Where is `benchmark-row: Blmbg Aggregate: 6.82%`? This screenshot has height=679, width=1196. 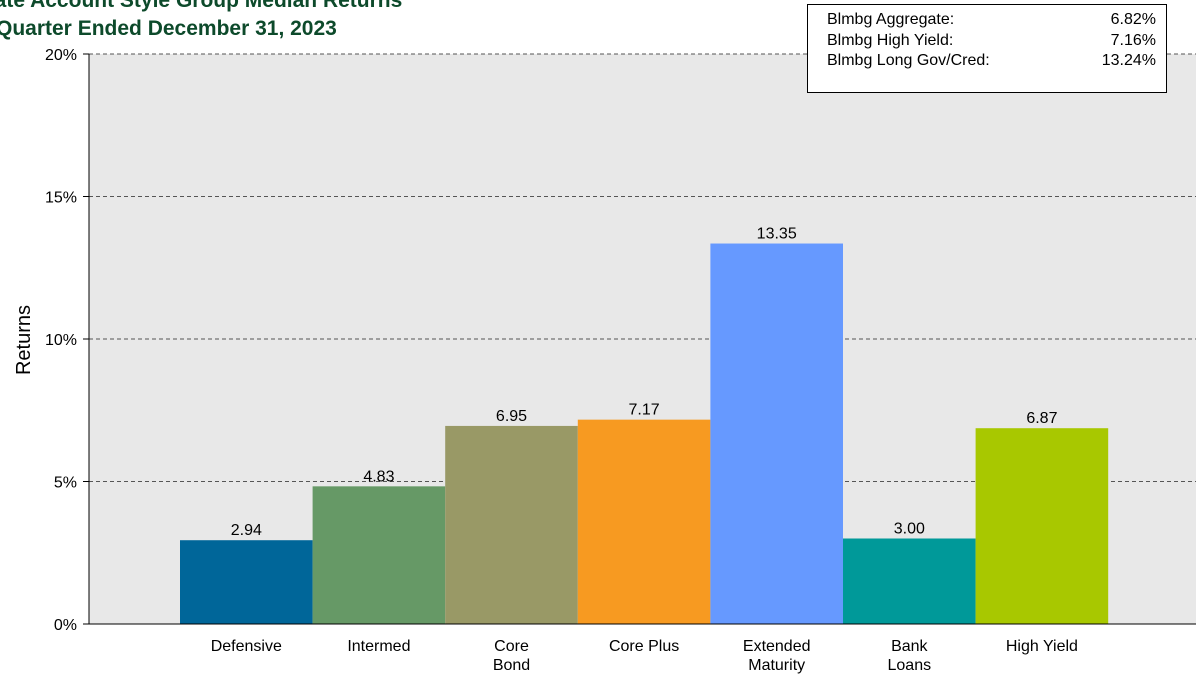 benchmark-row: Blmbg Aggregate: 6.82% is located at coordinates (991, 20).